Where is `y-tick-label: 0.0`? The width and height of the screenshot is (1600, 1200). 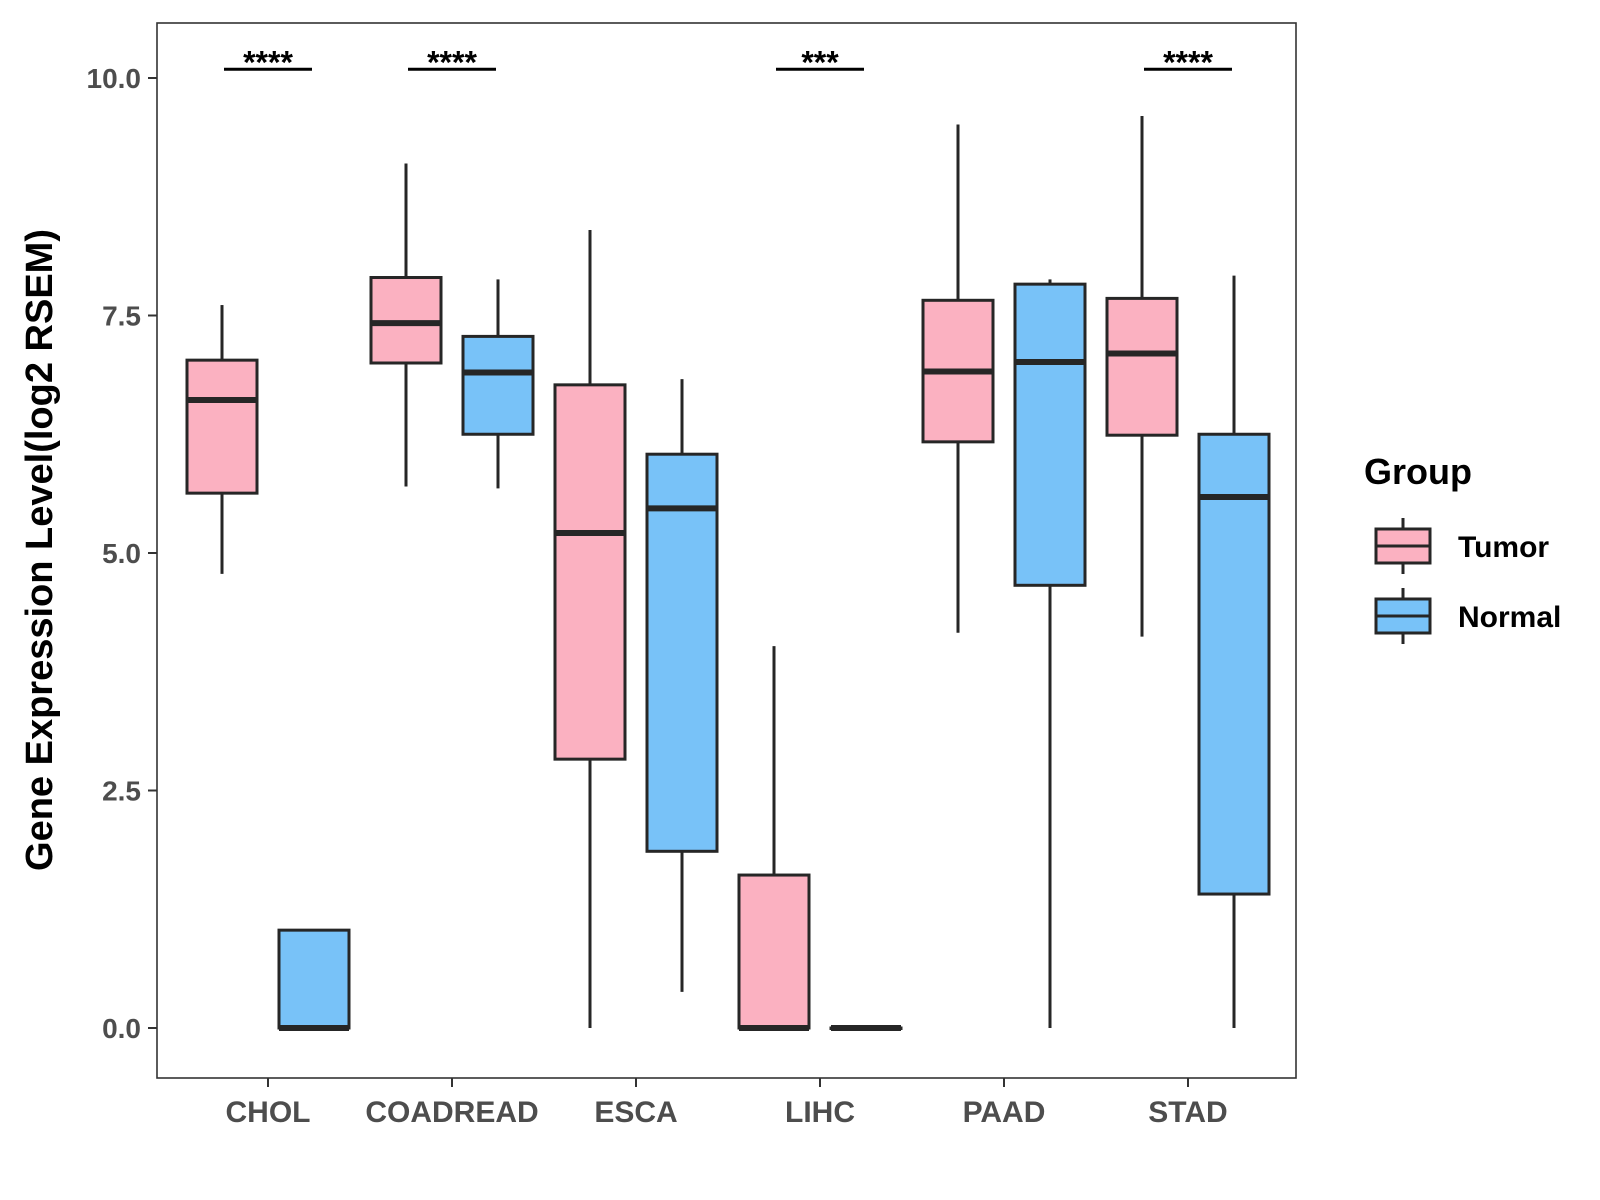 y-tick-label: 0.0 is located at coordinates (121, 1028).